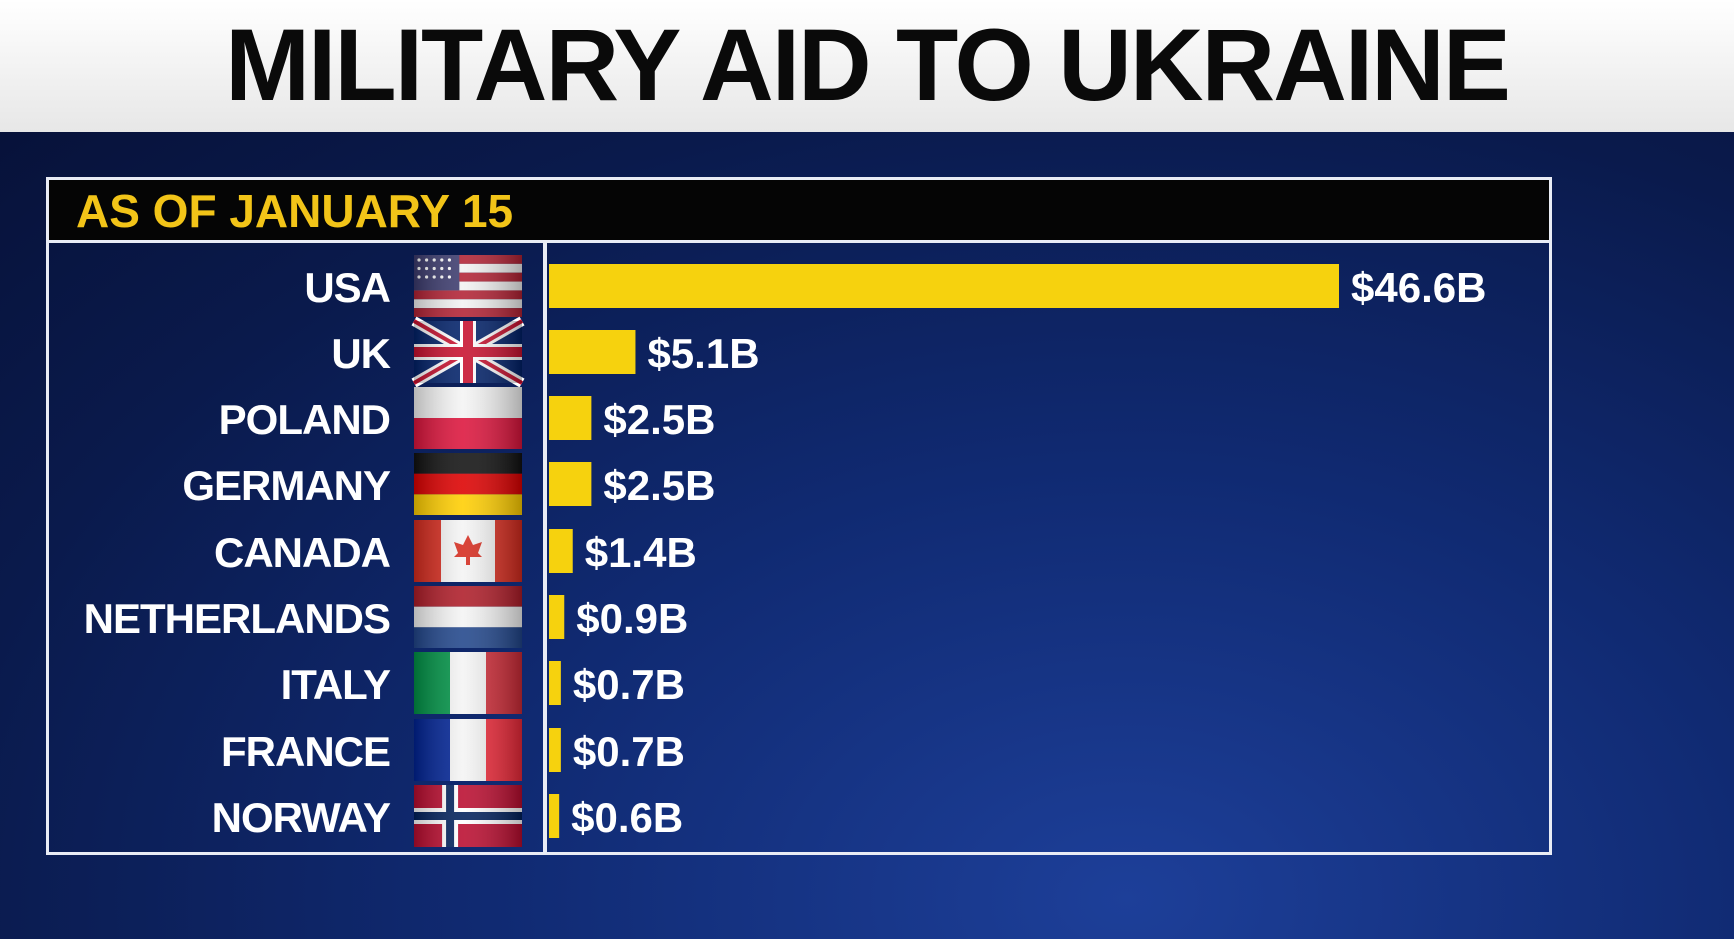 This screenshot has height=939, width=1734. What do you see at coordinates (468, 551) in the screenshot?
I see `canada-flag-icon` at bounding box center [468, 551].